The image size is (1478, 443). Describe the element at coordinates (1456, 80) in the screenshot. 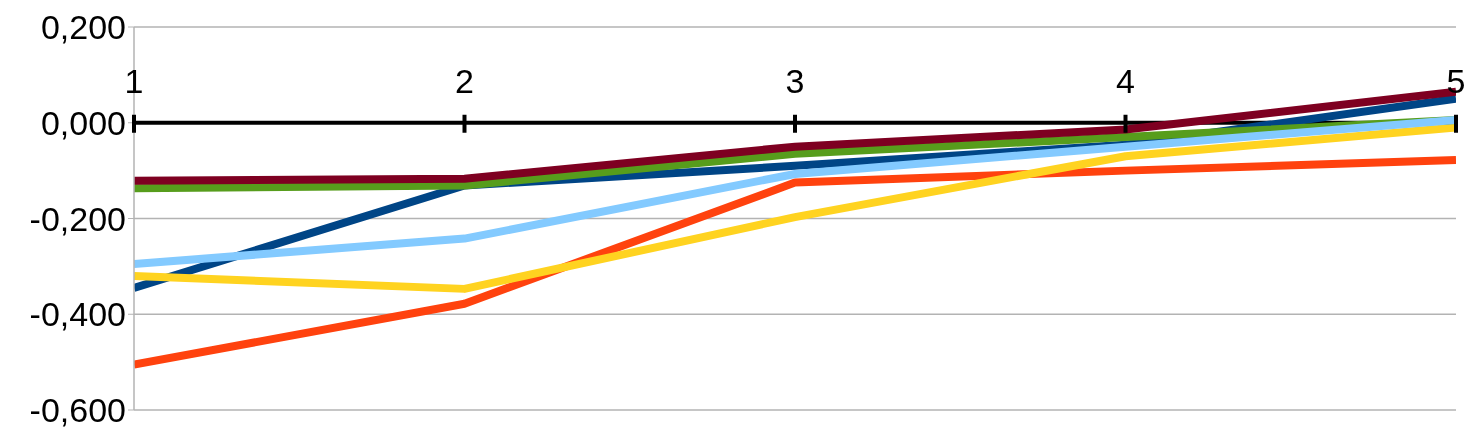

I see `x-tick-label: 5` at that location.